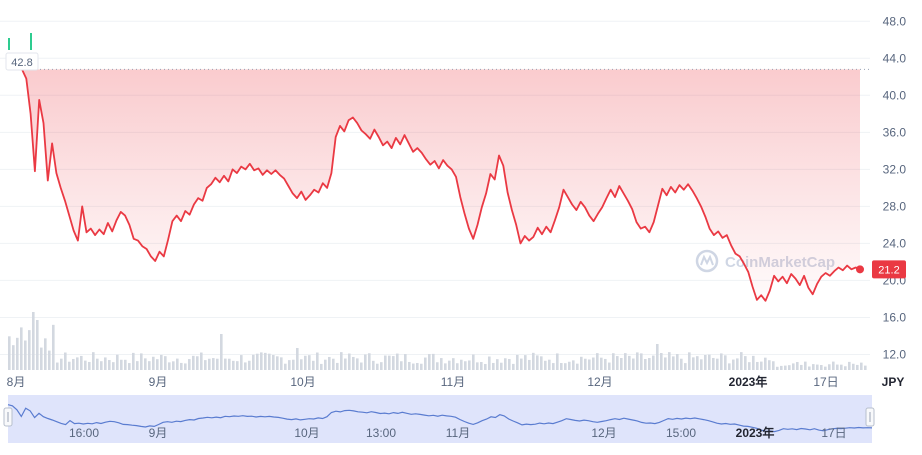 The image size is (922, 455). What do you see at coordinates (707, 260) in the screenshot?
I see `coinmarketcap-logo-mark` at bounding box center [707, 260].